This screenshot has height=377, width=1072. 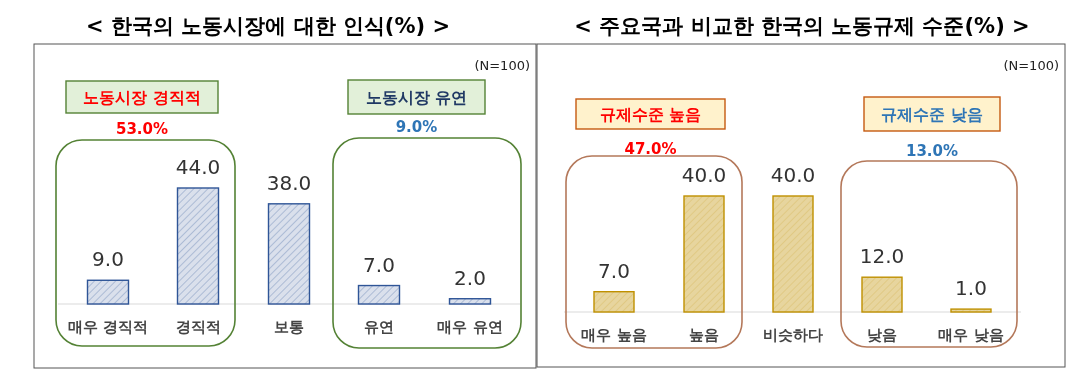 I want to click on chart-title: < 한국의 노동시장에 대한 인식(%) >, so click(x=268, y=26).